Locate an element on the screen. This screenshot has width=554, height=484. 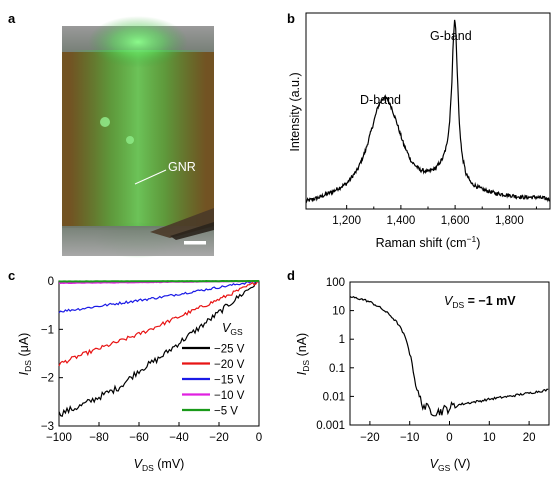
c-ytick-label: −3 is located at coordinates (47, 427).